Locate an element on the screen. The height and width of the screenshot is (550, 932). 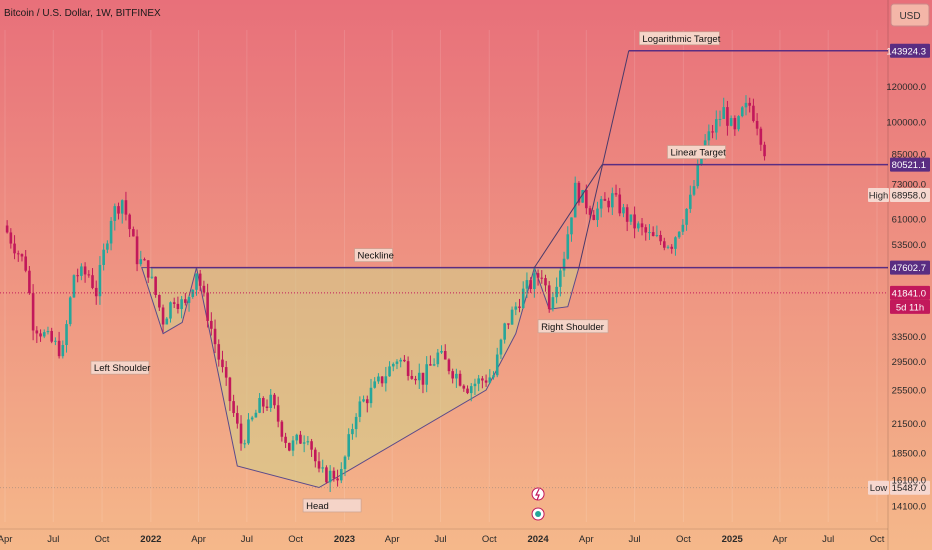
high-price-tag-box is located at coordinates (910, 194).